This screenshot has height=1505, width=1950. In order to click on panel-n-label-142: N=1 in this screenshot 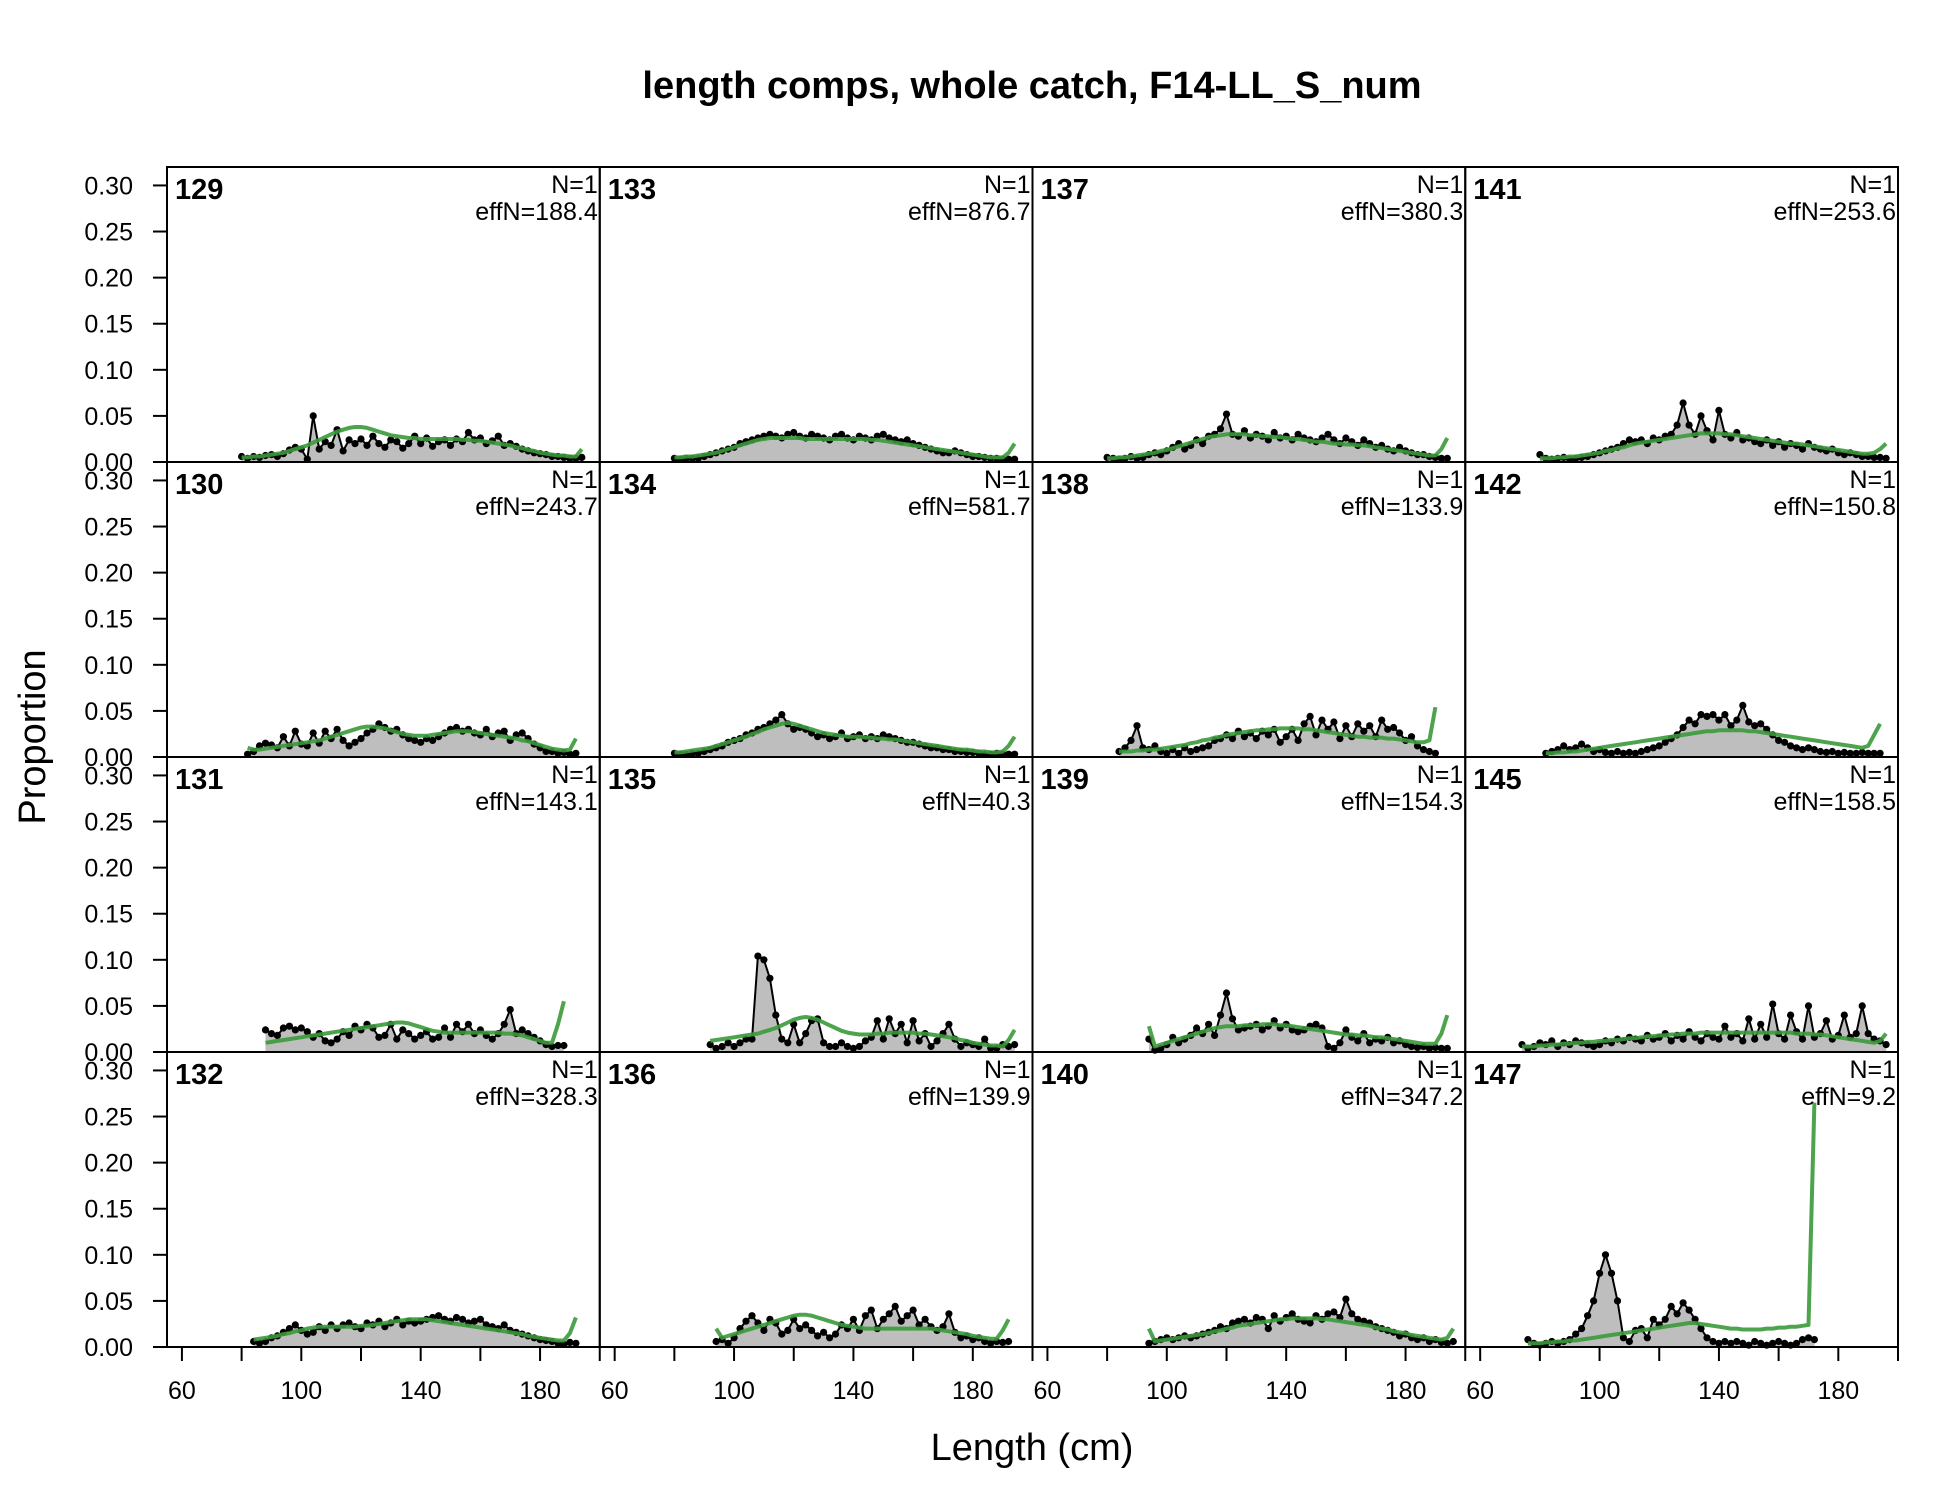, I will do `click(1872, 480)`.